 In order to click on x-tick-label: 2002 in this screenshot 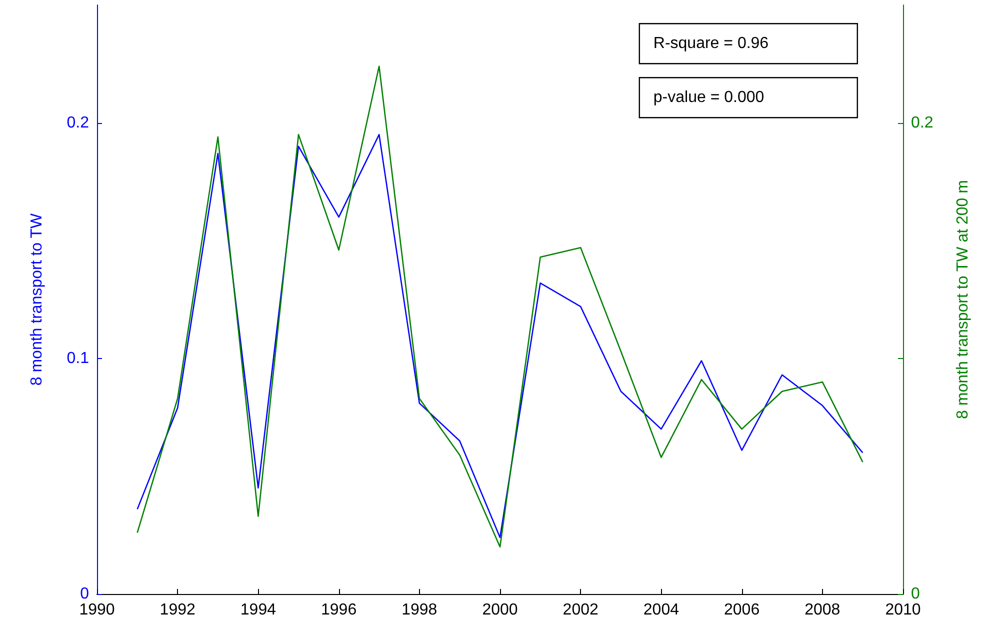, I will do `click(580, 610)`.